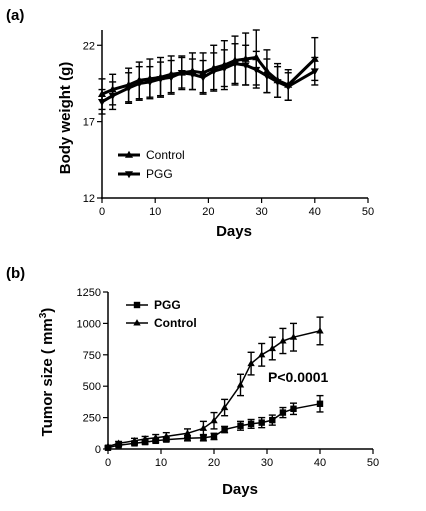  Describe the element at coordinates (234, 231) in the screenshot. I see `chart-a-xlabel: Days` at that location.